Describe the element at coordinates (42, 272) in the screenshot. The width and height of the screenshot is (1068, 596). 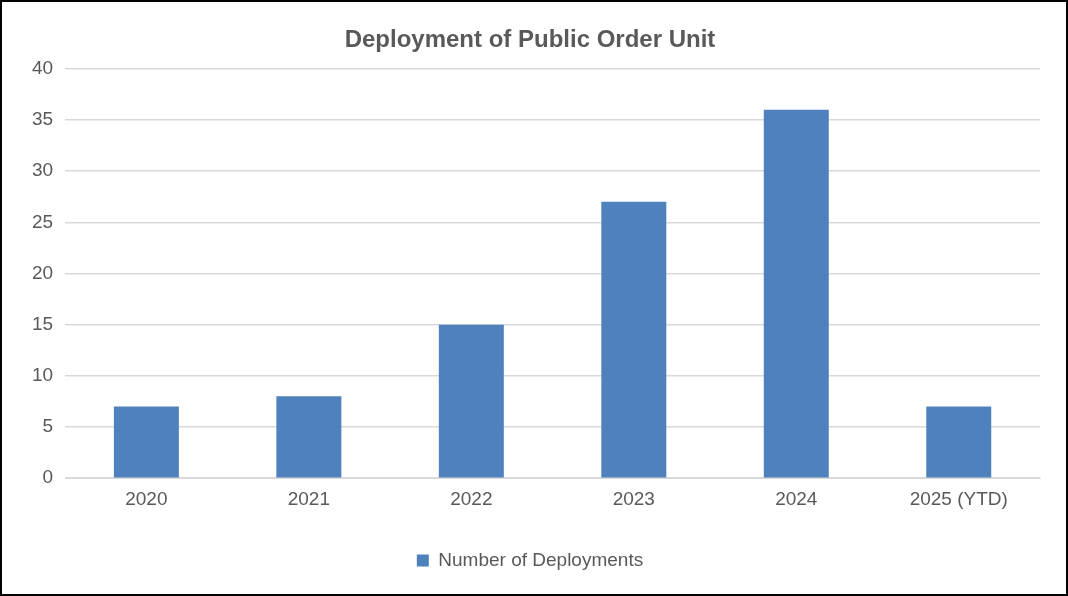
I see `y-tick-label: 20` at that location.